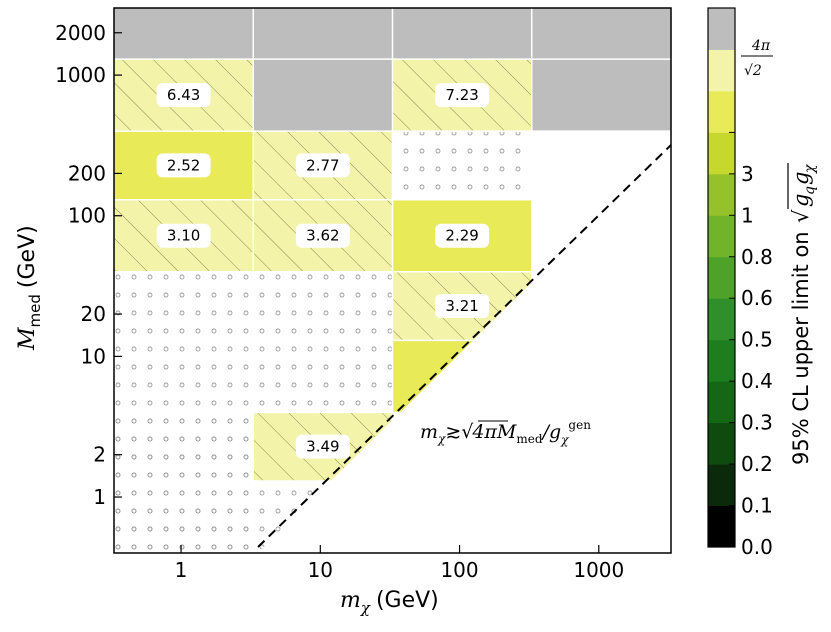 The height and width of the screenshot is (632, 831). I want to click on cell-value-label: 7.23, so click(461, 95).